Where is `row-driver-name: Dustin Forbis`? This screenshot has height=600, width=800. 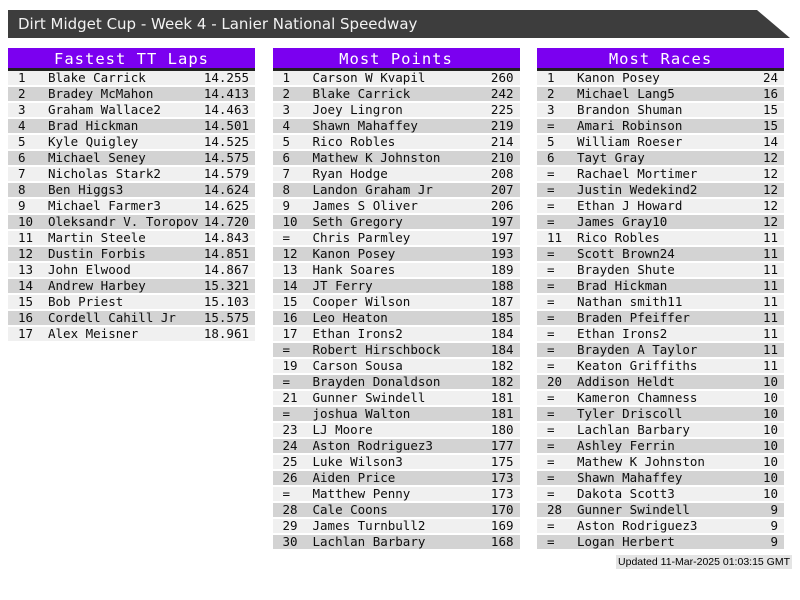
row-driver-name: Dustin Forbis is located at coordinates (97, 254).